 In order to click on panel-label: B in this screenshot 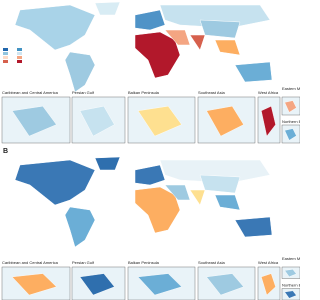, I will do `click(5, 151)`.